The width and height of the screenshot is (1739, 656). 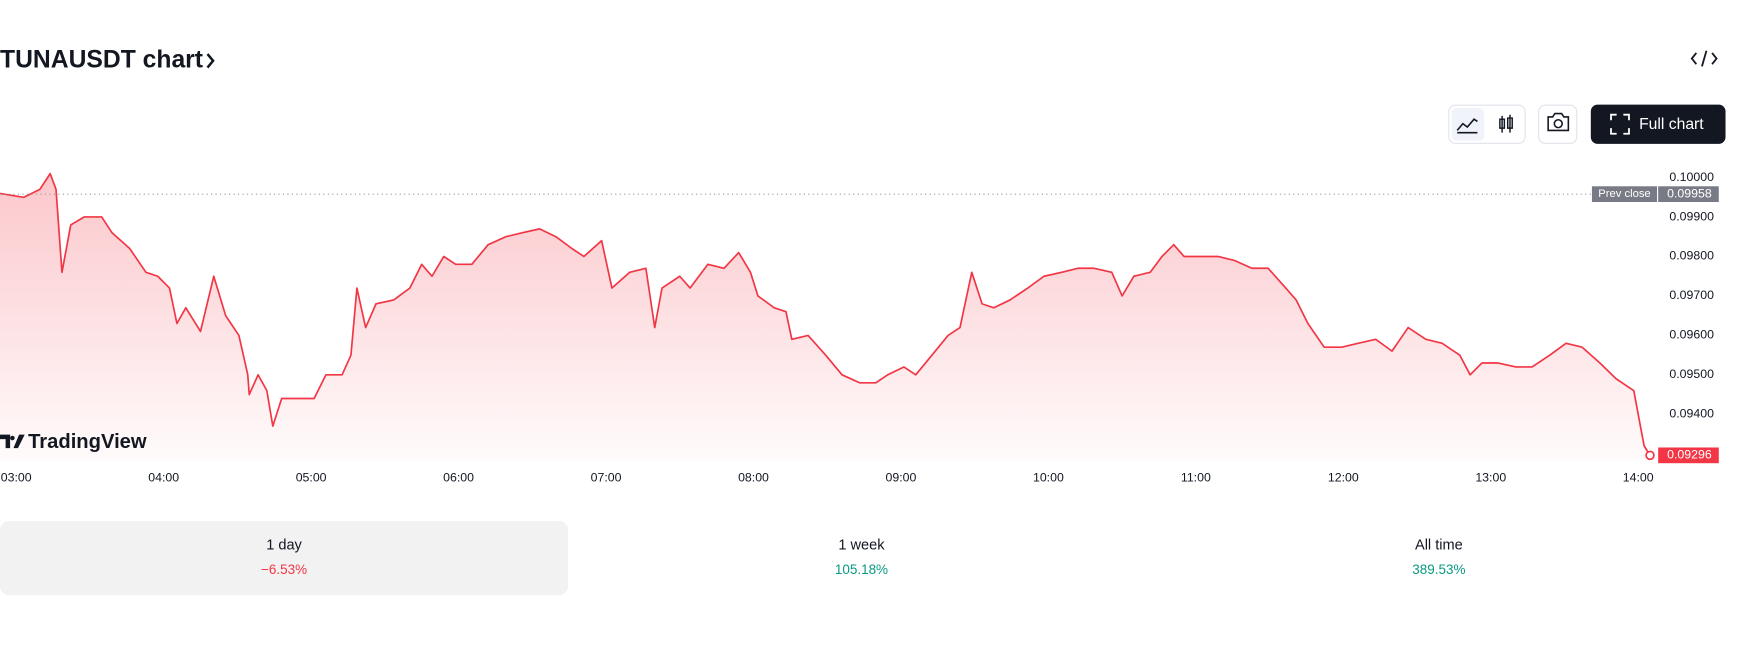 What do you see at coordinates (1196, 478) in the screenshot?
I see `x-tick-label: 11:00` at bounding box center [1196, 478].